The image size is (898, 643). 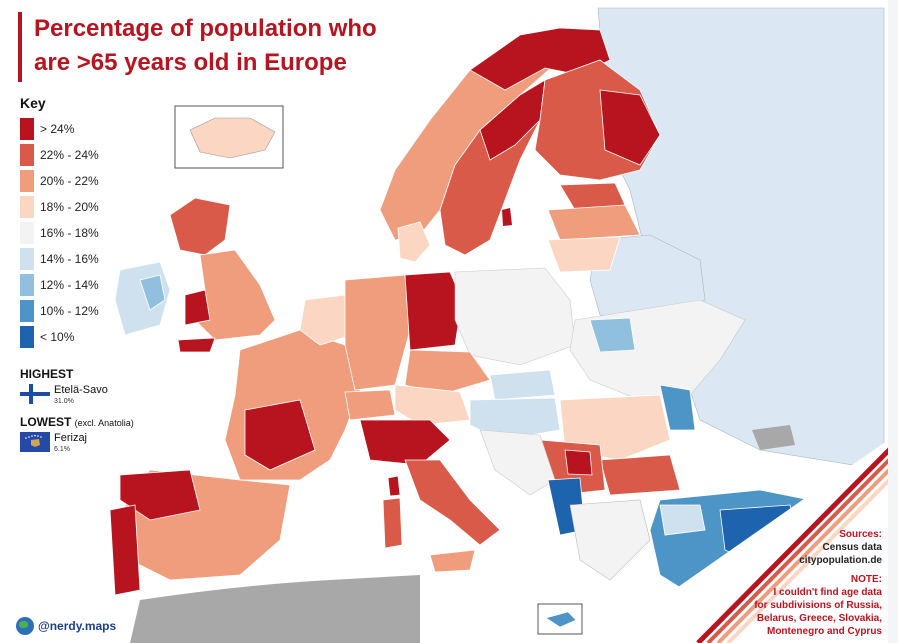 What do you see at coordinates (33, 103) in the screenshot?
I see `key-heading: Key` at bounding box center [33, 103].